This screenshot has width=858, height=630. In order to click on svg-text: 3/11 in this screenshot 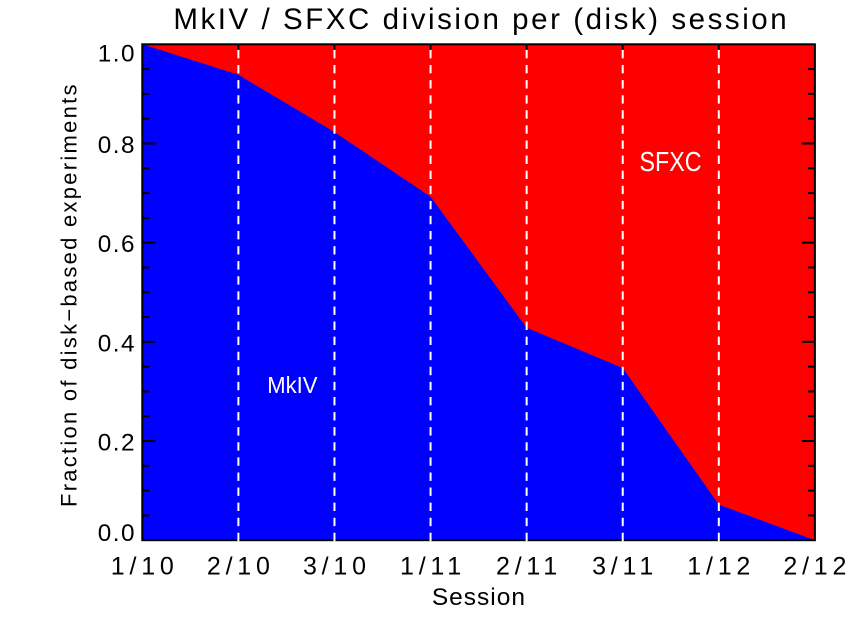, I will do `click(625, 567)`.